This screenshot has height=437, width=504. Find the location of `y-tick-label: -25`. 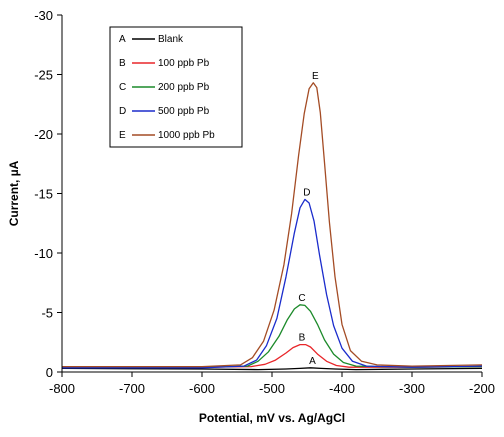

y-tick-label: -25 is located at coordinates (43, 75).